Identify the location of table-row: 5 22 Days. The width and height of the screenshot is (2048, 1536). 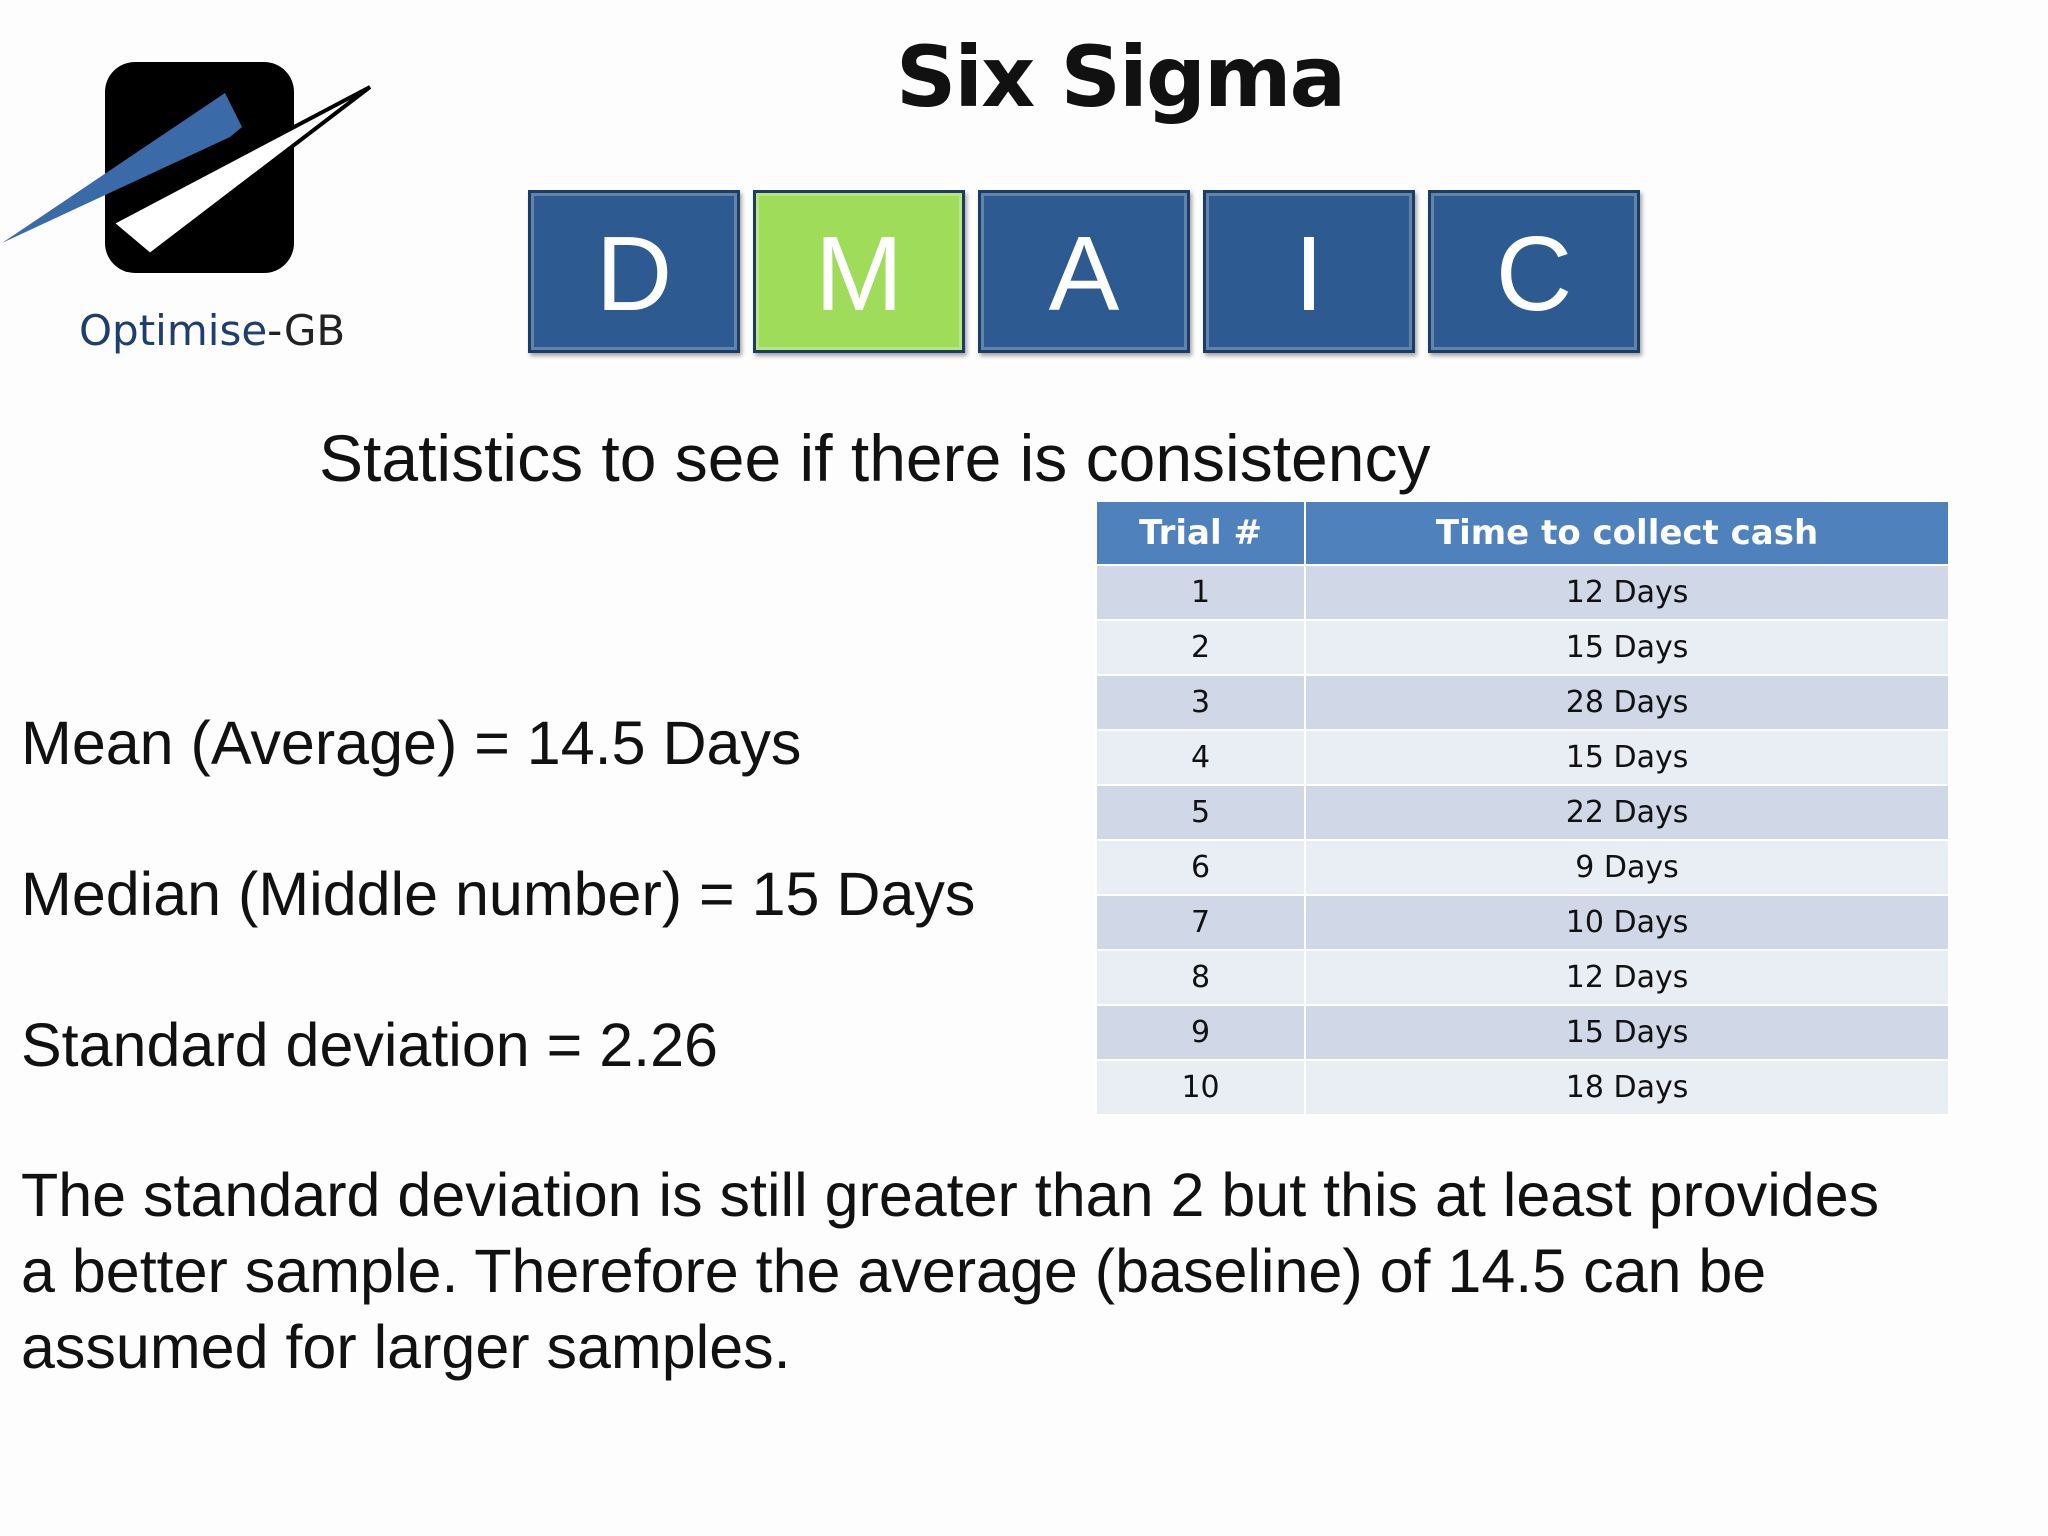
(1522, 812).